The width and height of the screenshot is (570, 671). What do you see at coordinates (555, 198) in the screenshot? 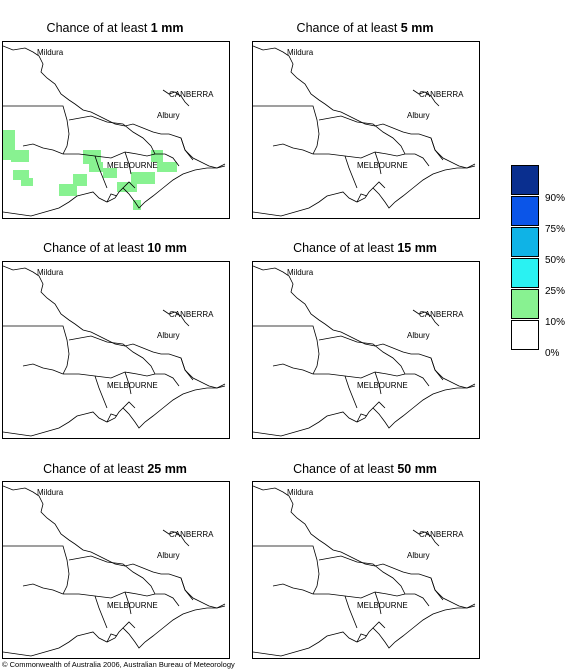
I see `legend-label-90: 90%` at bounding box center [555, 198].